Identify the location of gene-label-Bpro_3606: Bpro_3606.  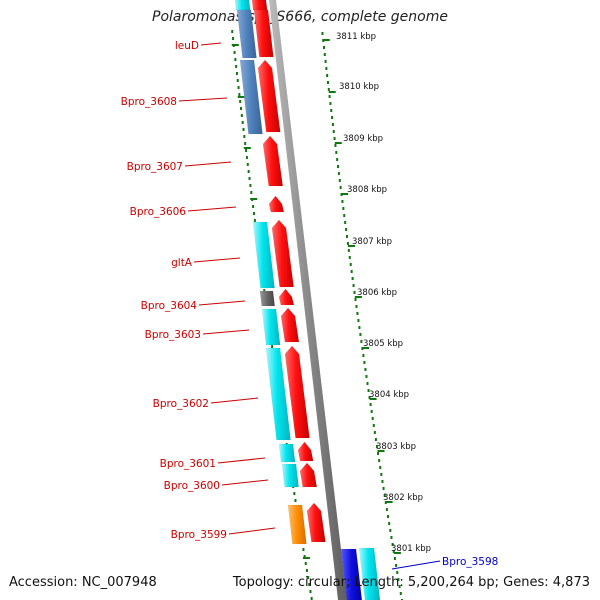
(158, 212).